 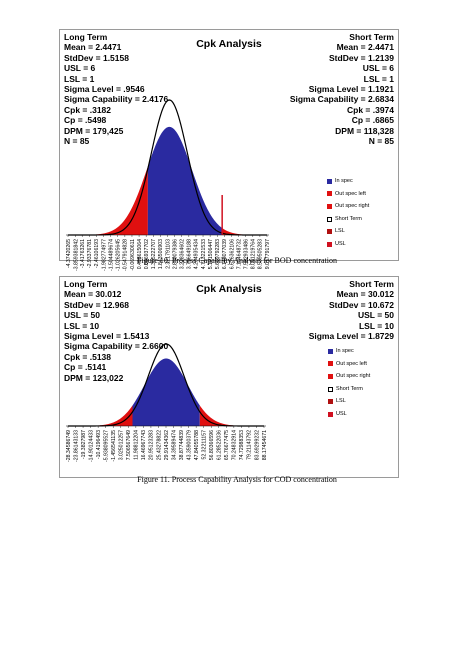 I want to click on x-tick-label: 9.017791797, so click(x=268, y=254).